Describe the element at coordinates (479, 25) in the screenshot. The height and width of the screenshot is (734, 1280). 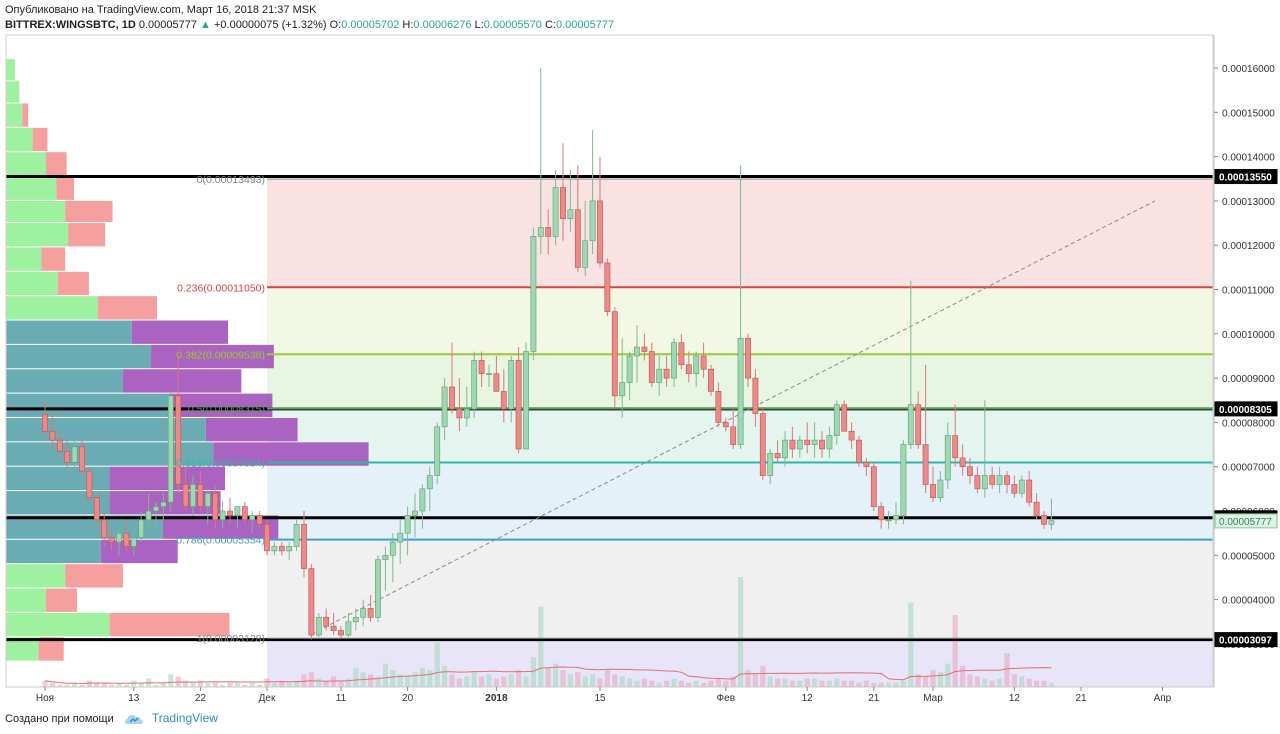
I see `low-label: L:` at that location.